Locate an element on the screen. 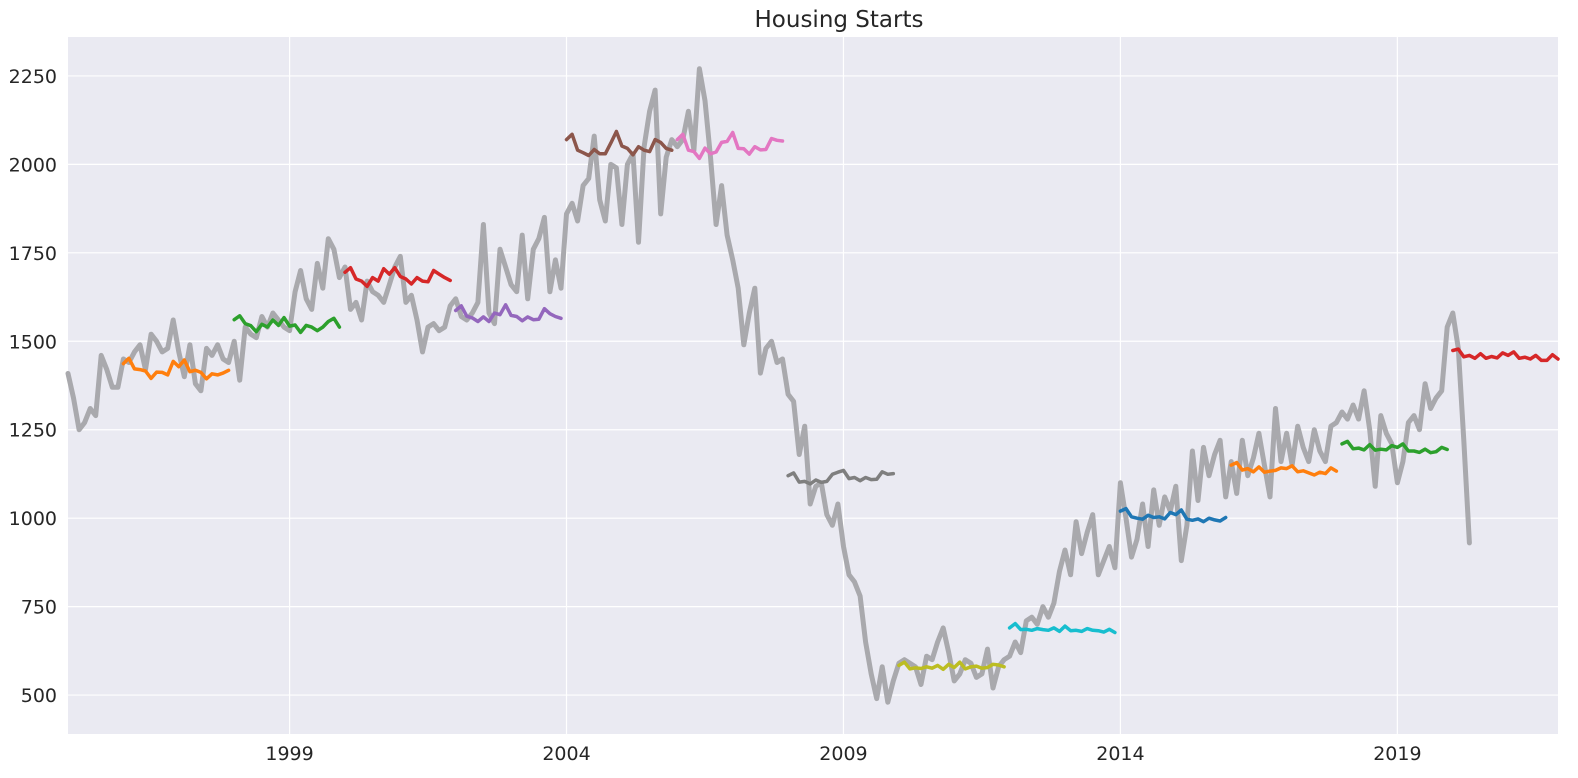 The height and width of the screenshot is (778, 1578). y-tick-label: 1000 is located at coordinates (33, 519).